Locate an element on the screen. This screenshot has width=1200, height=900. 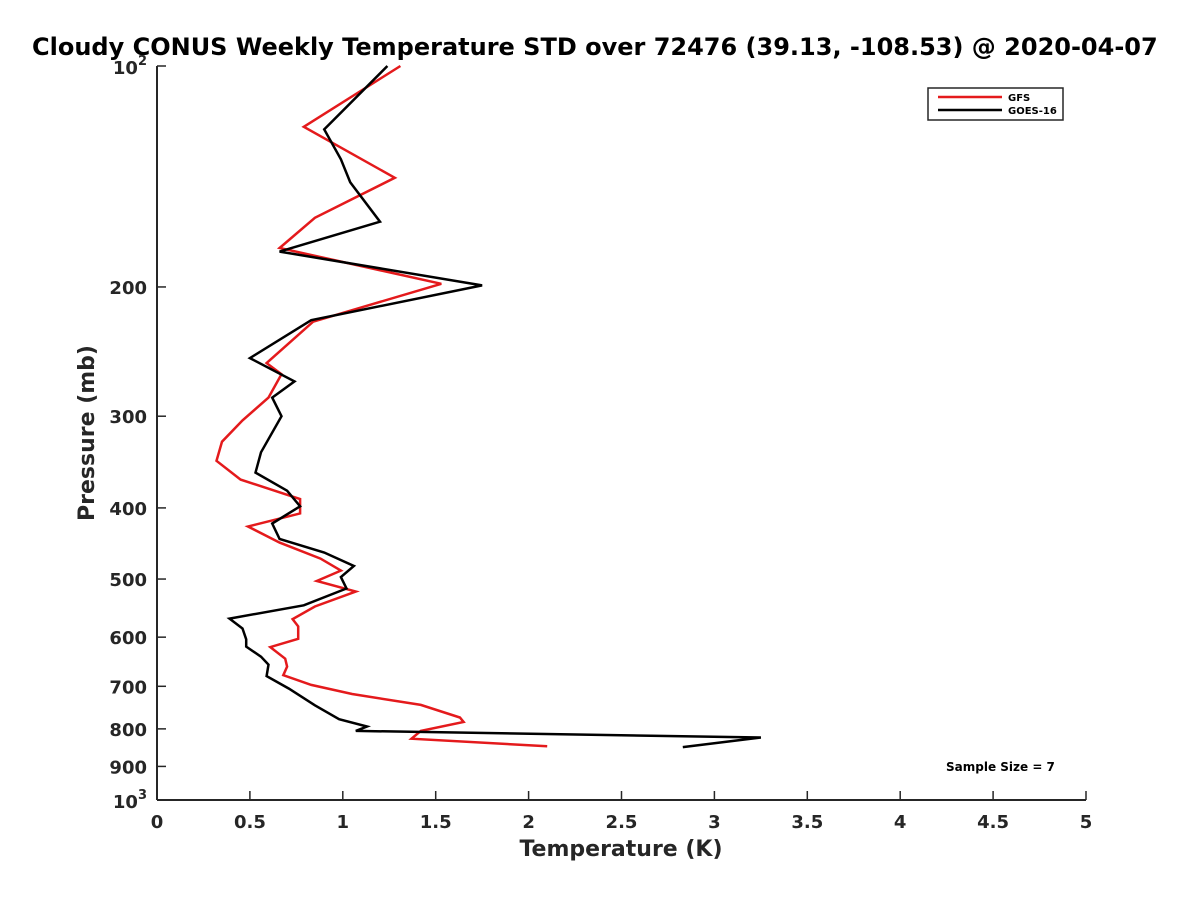
y-tick-label: 600 is located at coordinates (128, 638).